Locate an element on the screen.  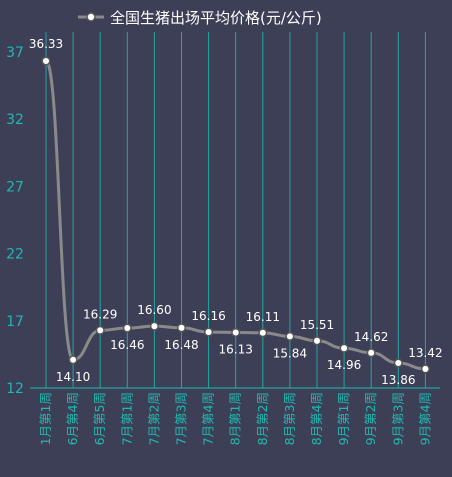
x-tick-label: 9月第3周 is located at coordinates (397, 418).